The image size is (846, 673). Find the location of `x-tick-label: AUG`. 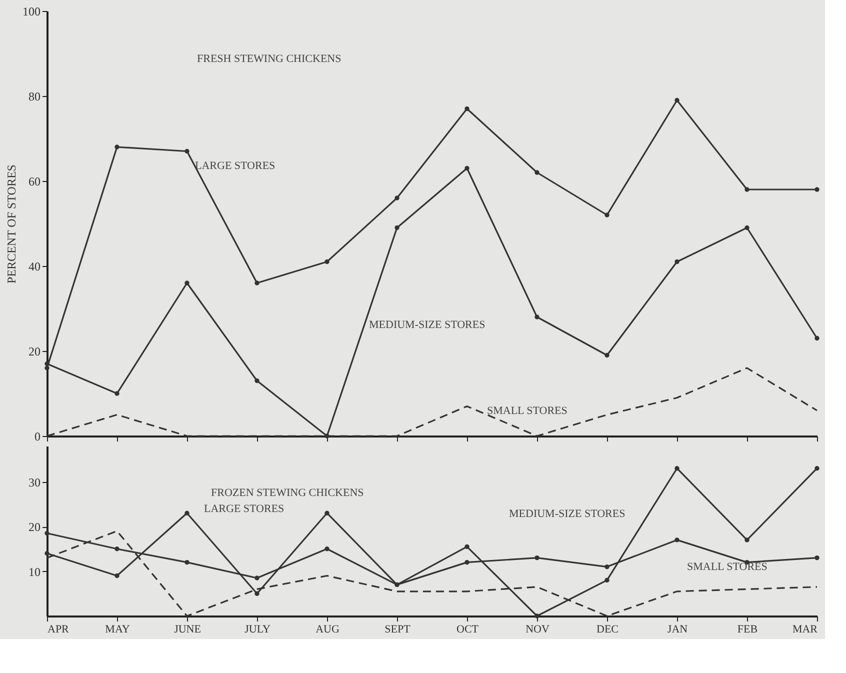

x-tick-label: AUG is located at coordinates (328, 630).